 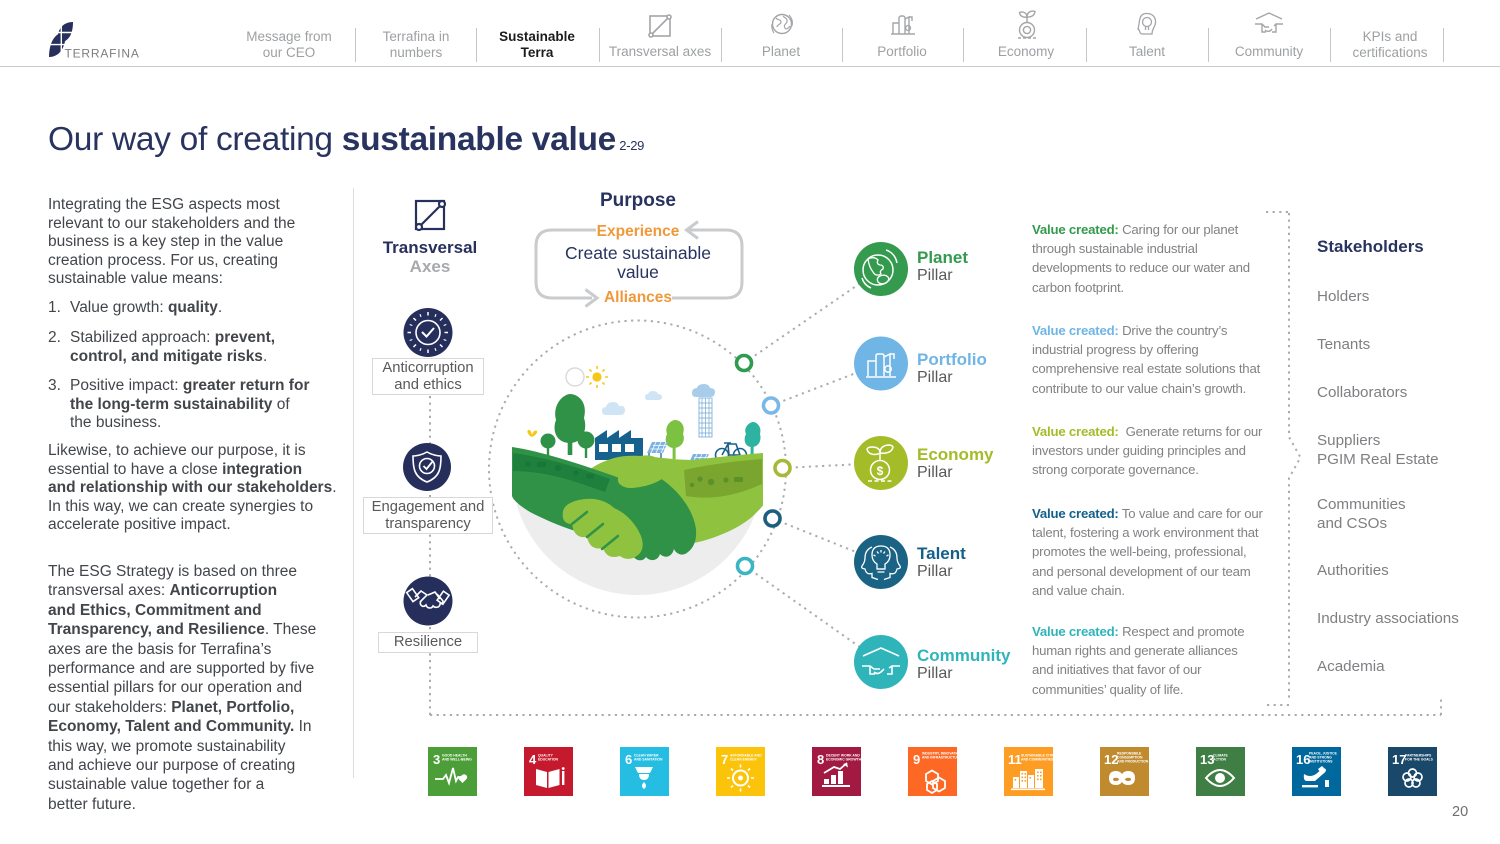 What do you see at coordinates (546, 756) in the screenshot?
I see `svg-text: QUALITY` at bounding box center [546, 756].